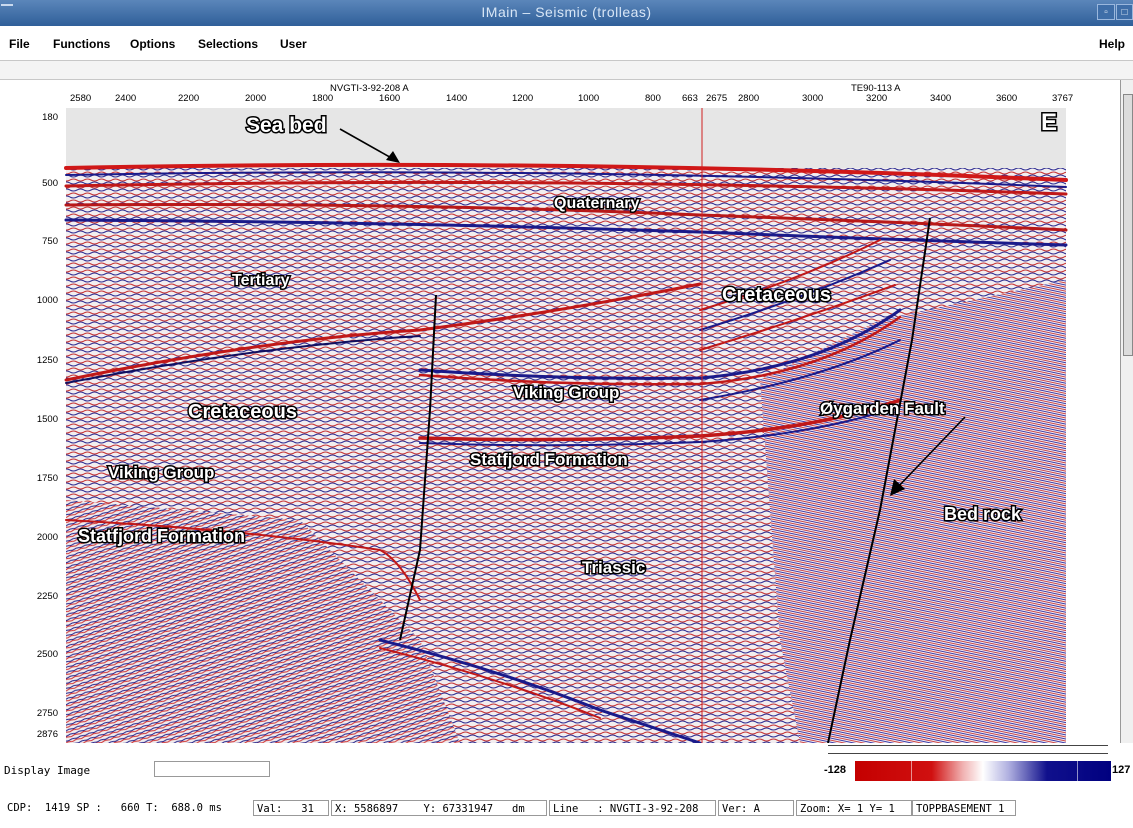 This screenshot has height=828, width=1133. I want to click on colorbar-max-label: 127, so click(1121, 770).